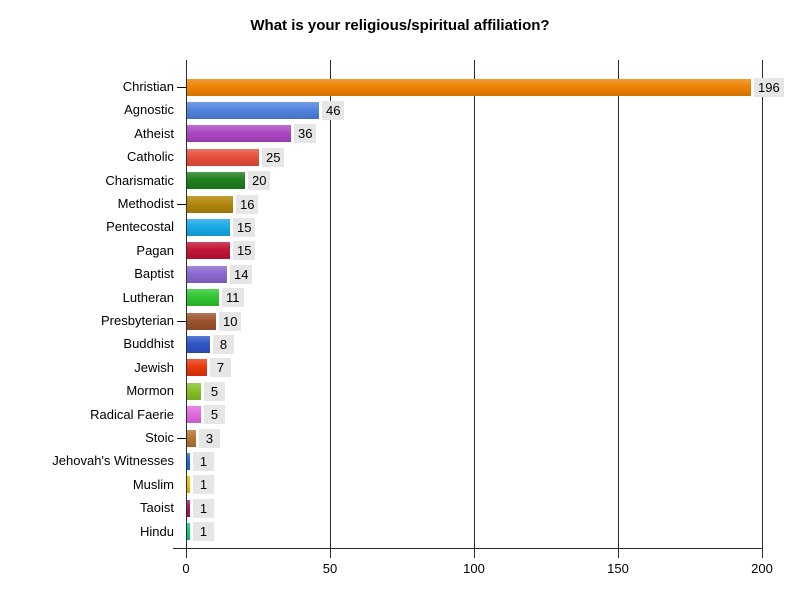 The image size is (800, 600). What do you see at coordinates (149, 109) in the screenshot?
I see `category-label: Agnostic` at bounding box center [149, 109].